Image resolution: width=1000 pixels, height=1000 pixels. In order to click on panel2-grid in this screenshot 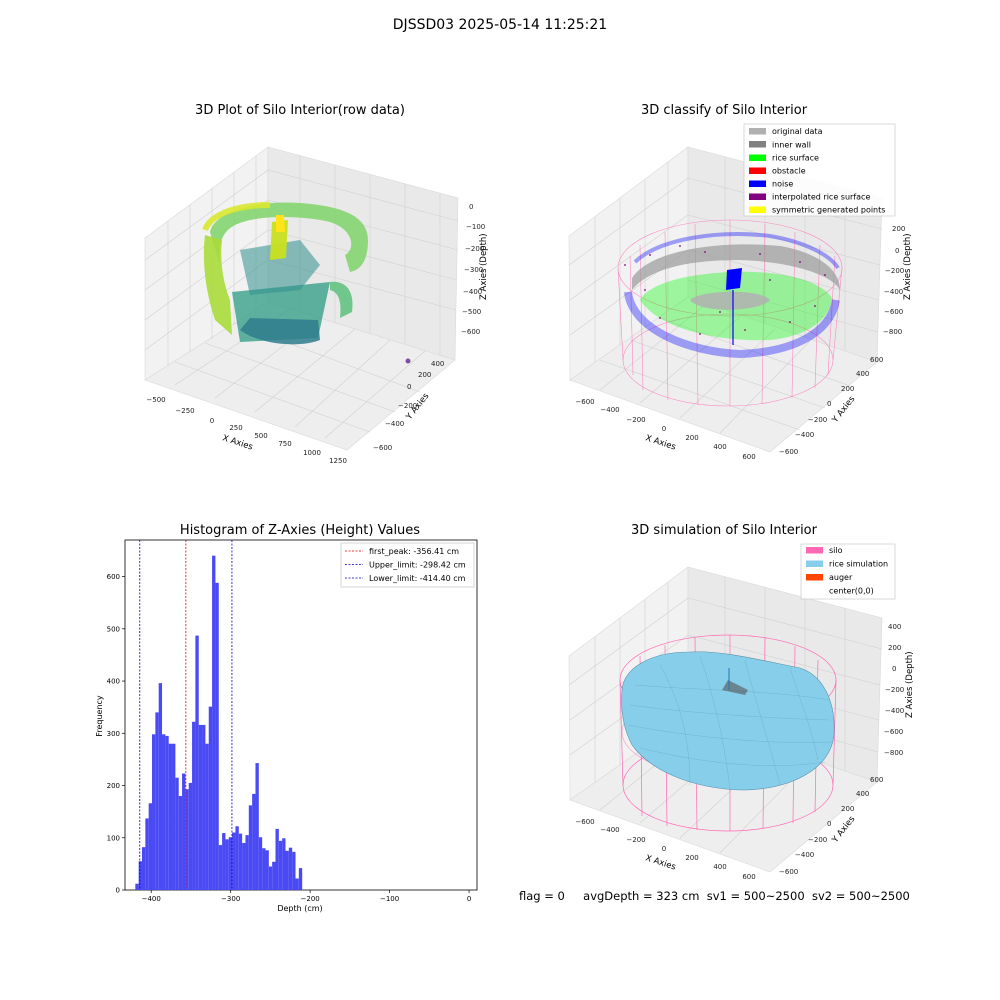, I will do `click(725, 295)`.